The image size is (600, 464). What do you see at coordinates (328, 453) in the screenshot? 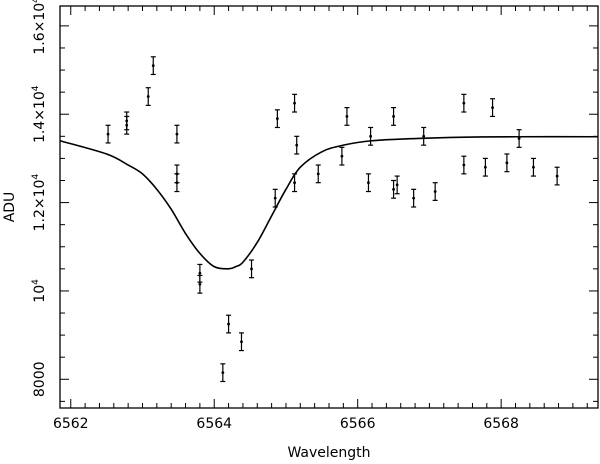
I see `x-axis-label: Wavelength` at bounding box center [328, 453].